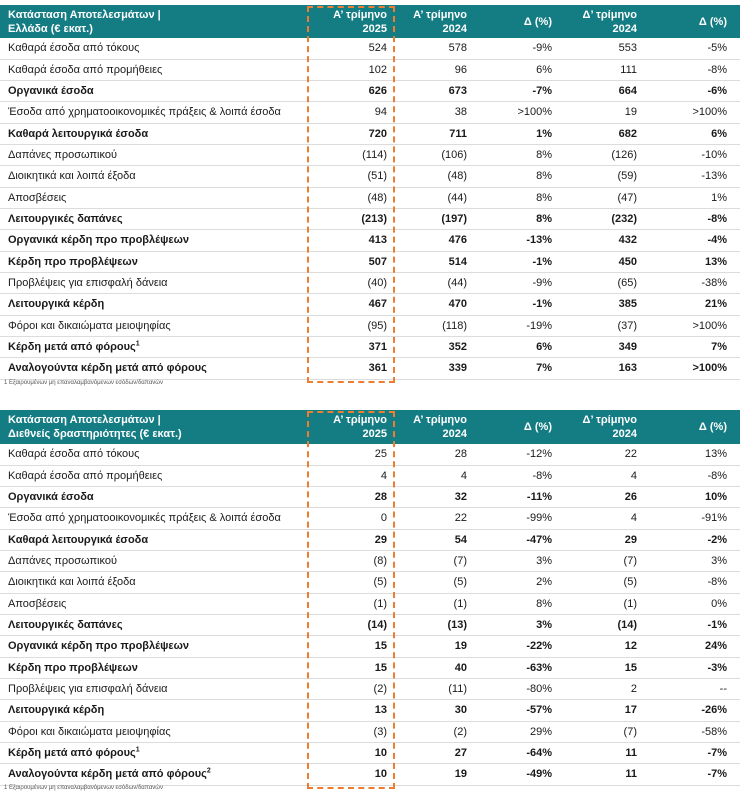  Describe the element at coordinates (377, 346) in the screenshot. I see `cell: 371` at that location.